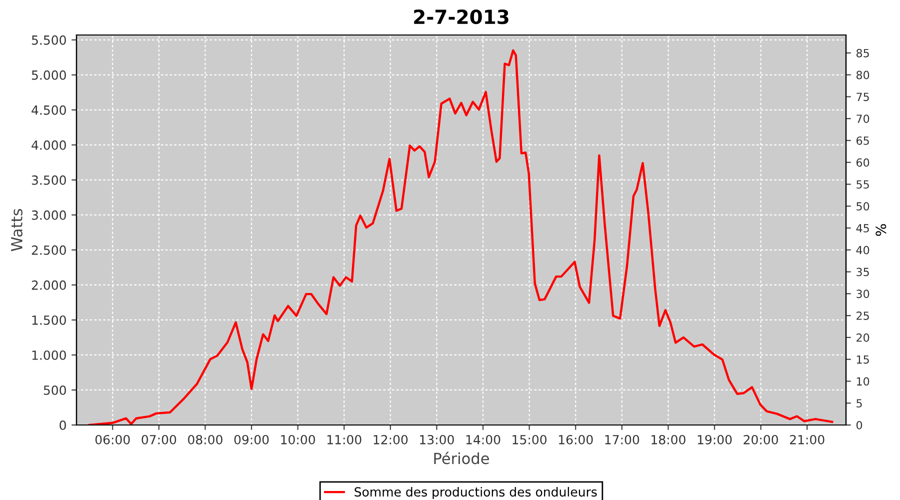  What do you see at coordinates (669, 439) in the screenshot?
I see `x-tick-label: 18:00` at bounding box center [669, 439].